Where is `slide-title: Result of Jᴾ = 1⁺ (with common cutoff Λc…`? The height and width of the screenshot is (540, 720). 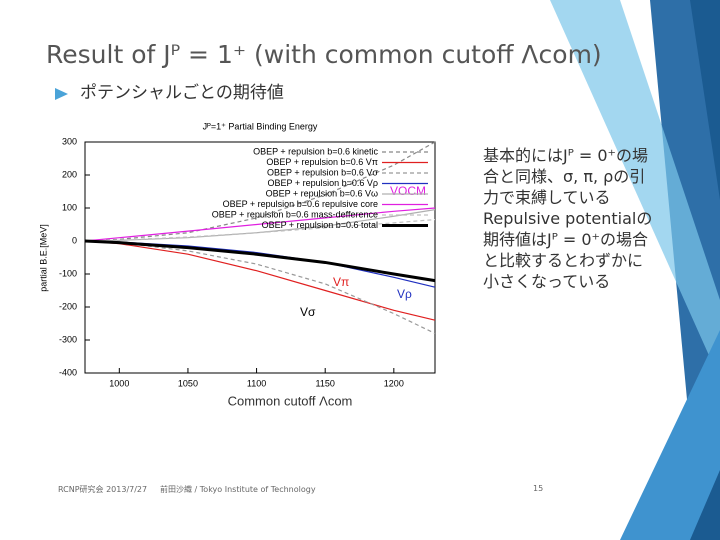 slide-title: Result of Jᴾ = 1⁺ (with common cutoff Λc… is located at coordinates (324, 54).